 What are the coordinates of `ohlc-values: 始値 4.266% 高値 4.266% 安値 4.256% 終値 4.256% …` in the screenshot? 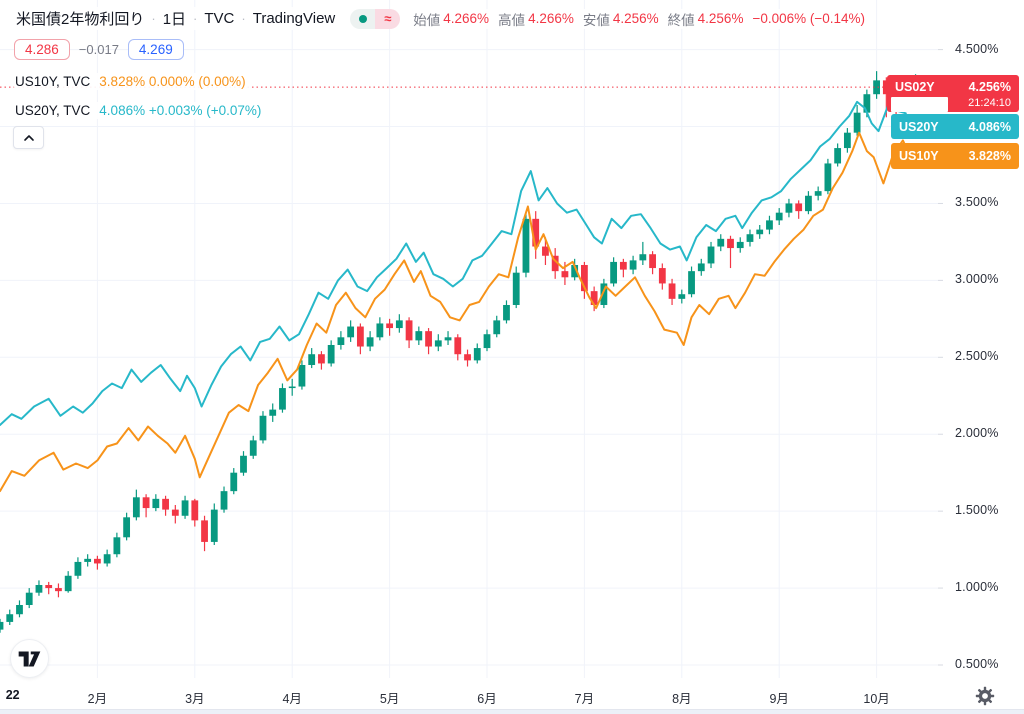 It's located at (639, 18).